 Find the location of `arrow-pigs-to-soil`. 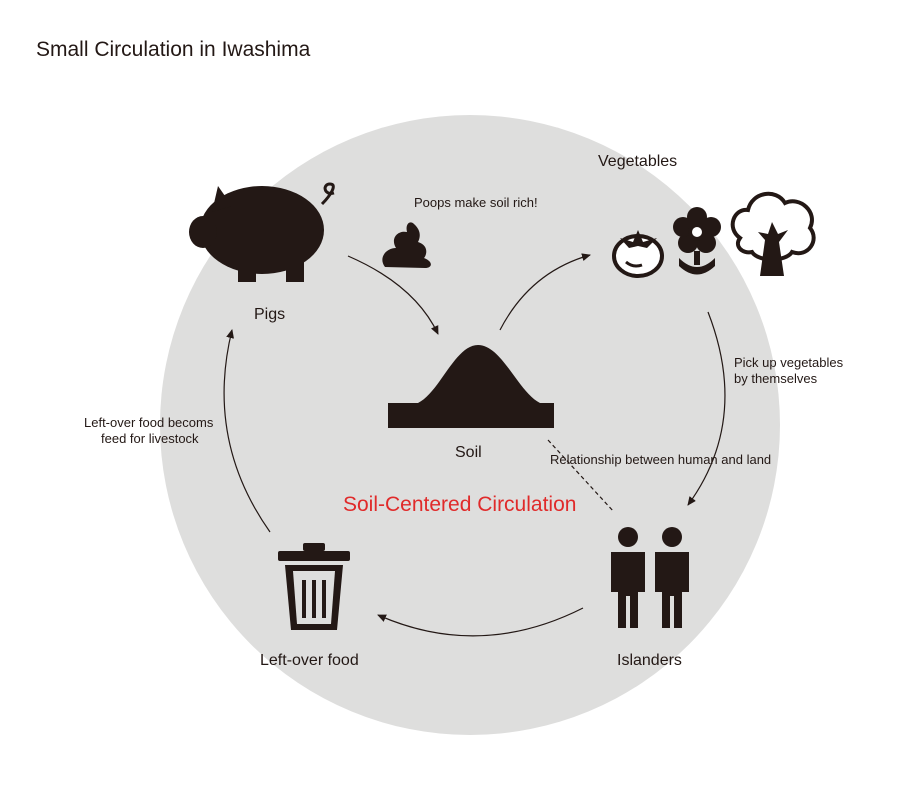

arrow-pigs-to-soil is located at coordinates (393, 295).